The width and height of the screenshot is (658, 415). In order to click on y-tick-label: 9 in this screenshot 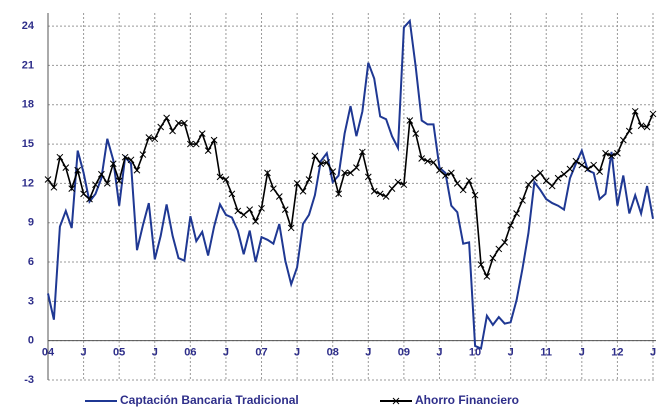, I will do `click(31, 223)`.